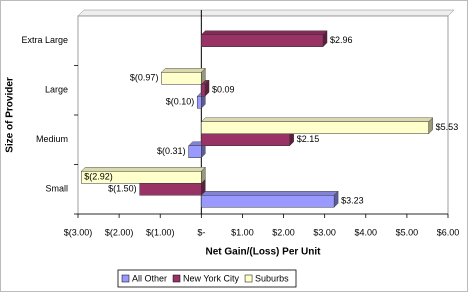  I want to click on value-label: $0.09, so click(223, 90).